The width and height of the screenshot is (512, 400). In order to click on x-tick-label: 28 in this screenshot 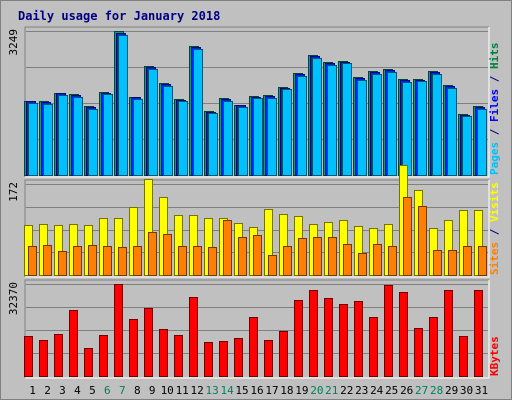, I will do `click(436, 390)`.